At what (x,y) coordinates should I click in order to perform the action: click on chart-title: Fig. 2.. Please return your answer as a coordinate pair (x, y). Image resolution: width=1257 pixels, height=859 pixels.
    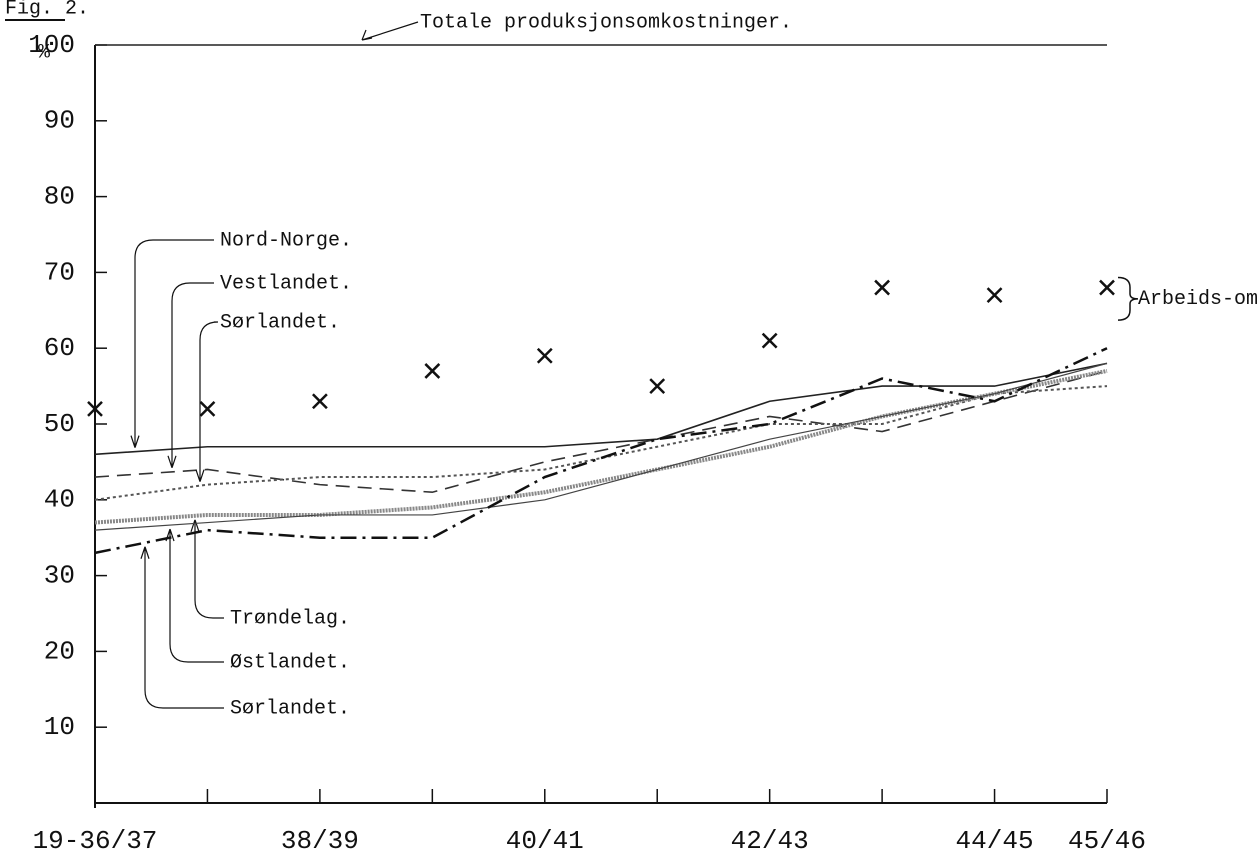
    Looking at the image, I should click on (47, 10).